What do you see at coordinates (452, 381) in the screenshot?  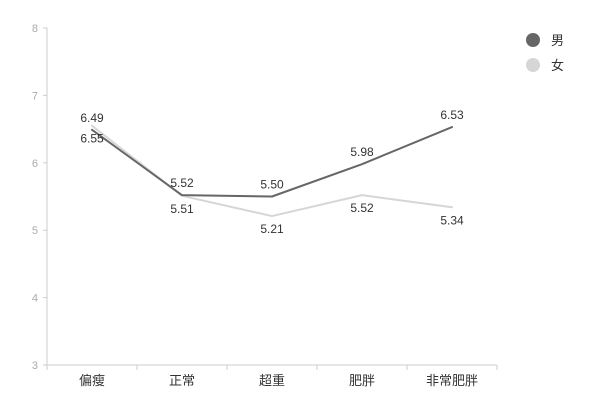 I see `x-tick-label: 非常肥胖` at bounding box center [452, 381].